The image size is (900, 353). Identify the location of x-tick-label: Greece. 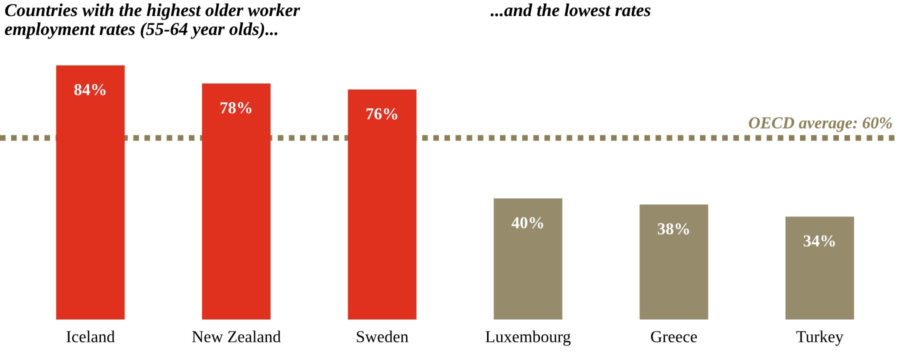
(674, 336).